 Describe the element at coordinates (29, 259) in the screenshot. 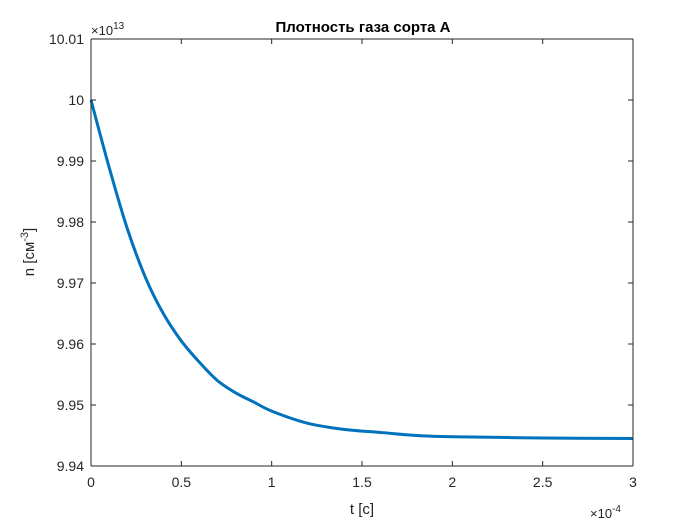

I see `y-axis-label-base: n [см` at that location.